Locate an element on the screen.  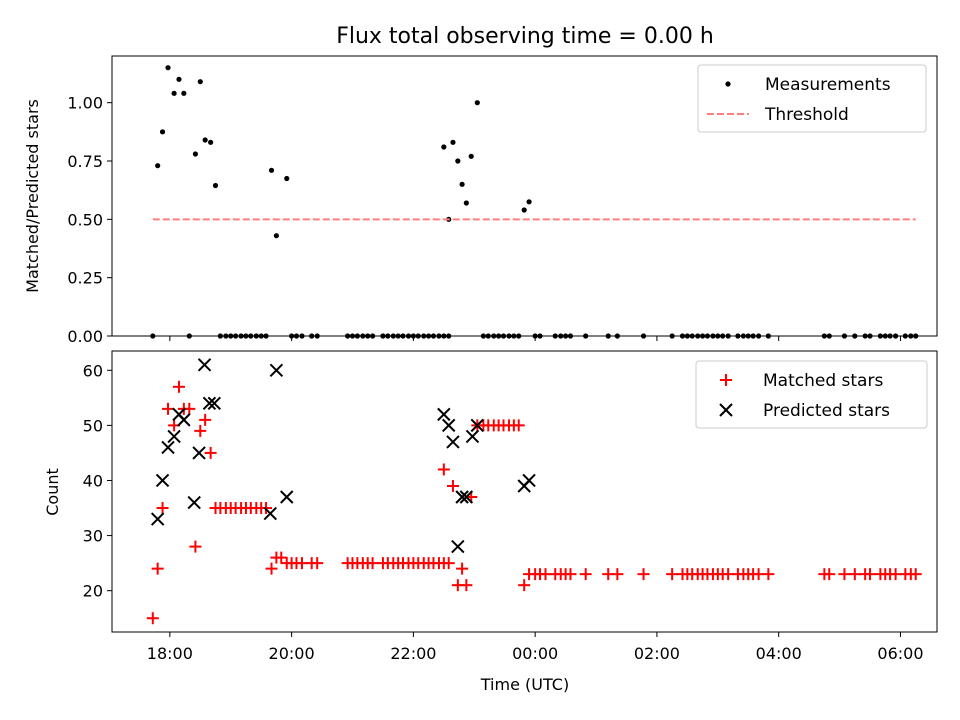
ratio-legend-box is located at coordinates (812, 98).